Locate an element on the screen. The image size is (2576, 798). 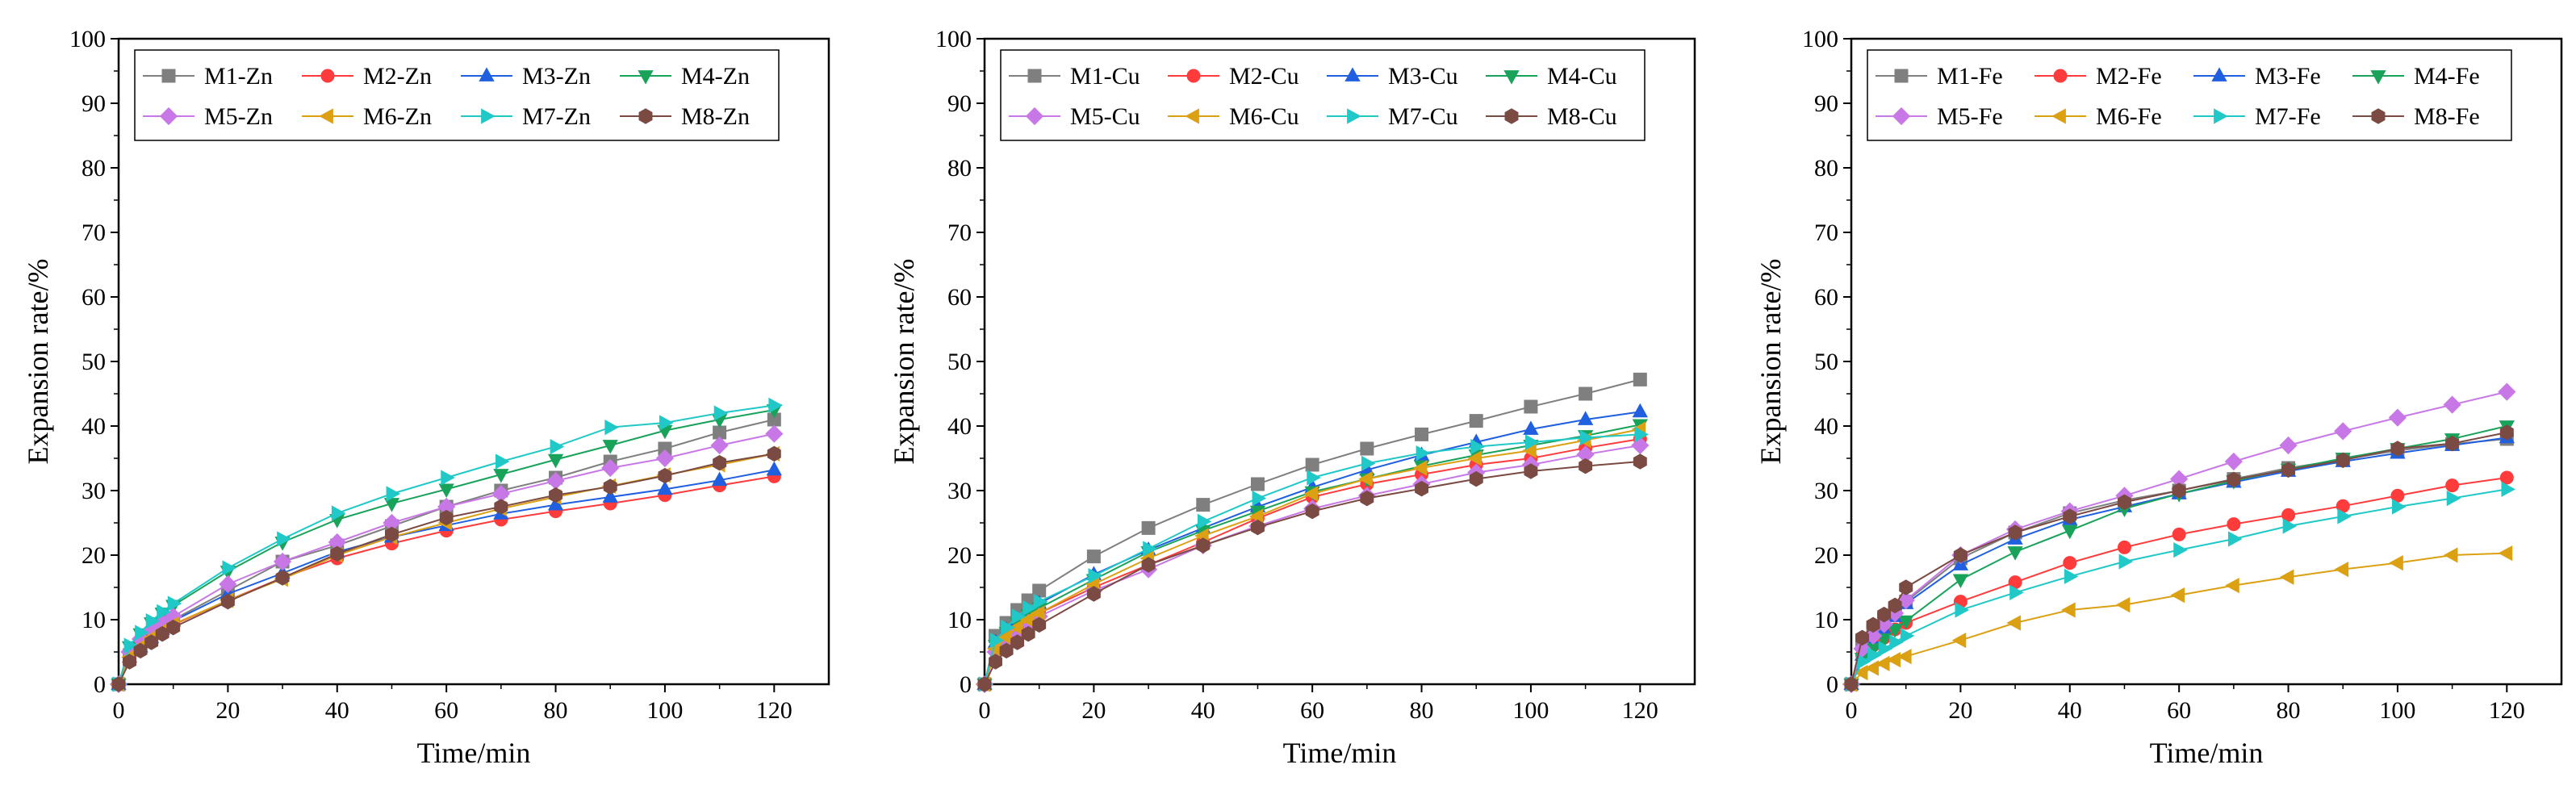
x-axis-label: Time/min is located at coordinates (2207, 753).